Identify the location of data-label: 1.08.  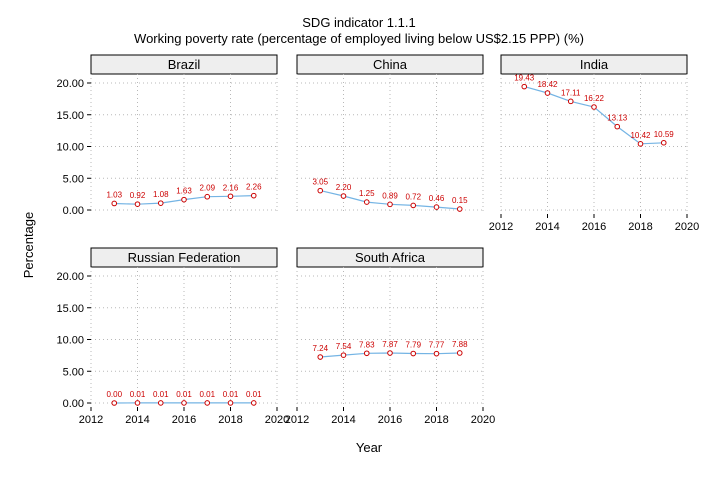
(161, 194).